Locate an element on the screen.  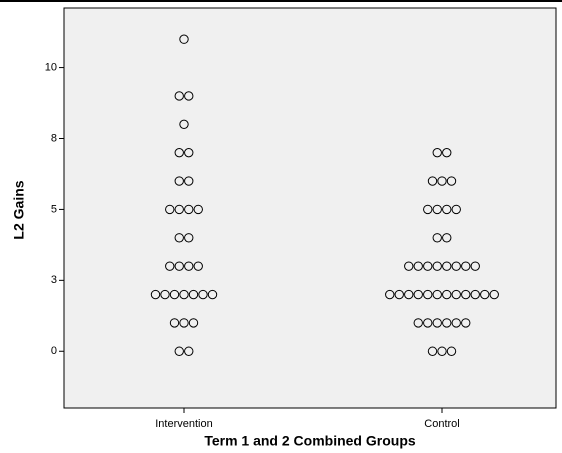
x-tick-label: Intervention is located at coordinates (183, 424).